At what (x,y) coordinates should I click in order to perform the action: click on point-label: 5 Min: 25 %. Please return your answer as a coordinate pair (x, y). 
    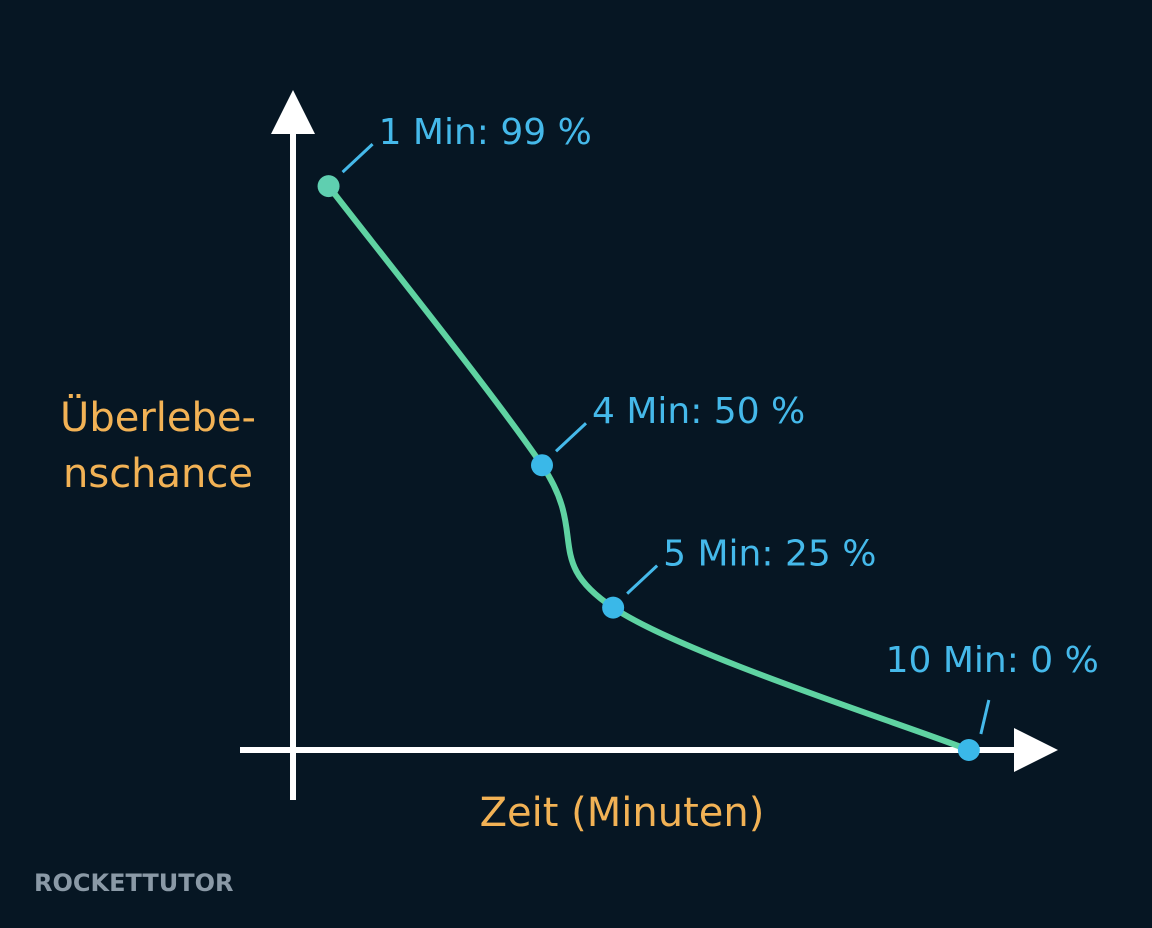
    Looking at the image, I should click on (769, 554).